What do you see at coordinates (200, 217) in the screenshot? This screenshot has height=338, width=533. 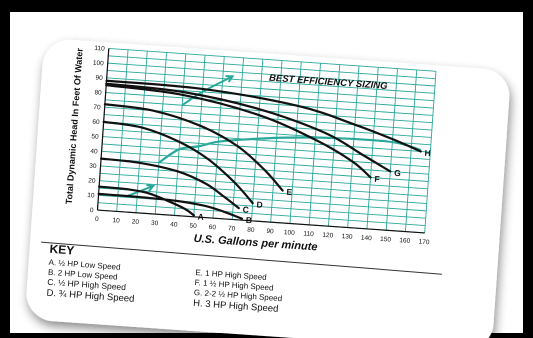 I see `curve-label-a: A` at bounding box center [200, 217].